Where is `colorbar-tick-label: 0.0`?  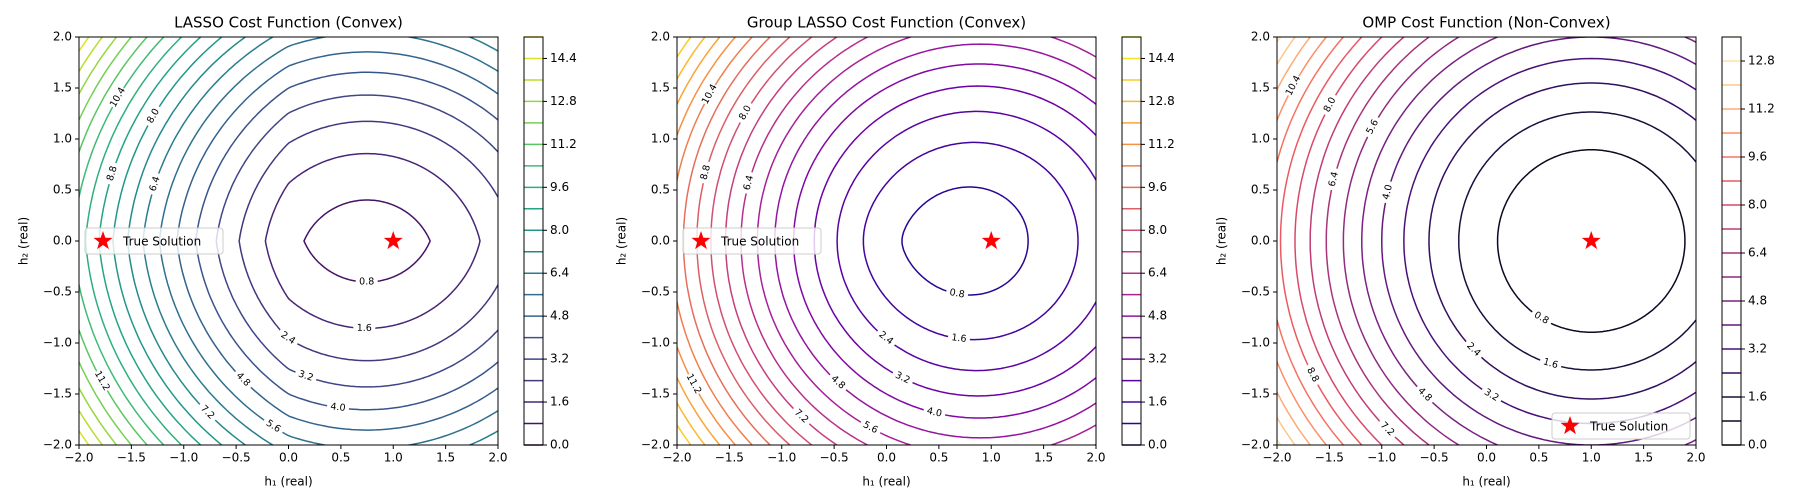
colorbar-tick-label: 0.0 is located at coordinates (559, 445).